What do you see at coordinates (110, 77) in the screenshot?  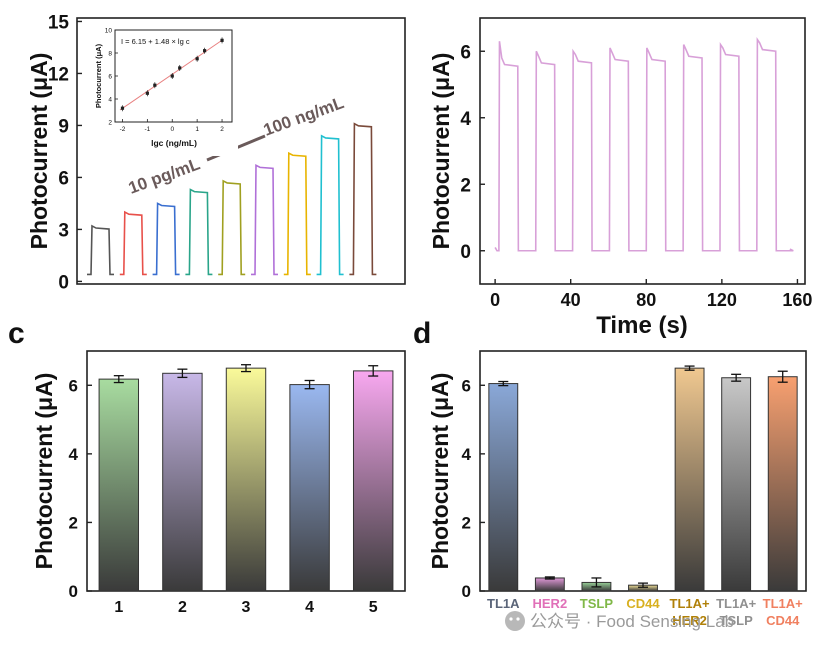 I see `inset-y-tick-label: 6` at bounding box center [110, 77].